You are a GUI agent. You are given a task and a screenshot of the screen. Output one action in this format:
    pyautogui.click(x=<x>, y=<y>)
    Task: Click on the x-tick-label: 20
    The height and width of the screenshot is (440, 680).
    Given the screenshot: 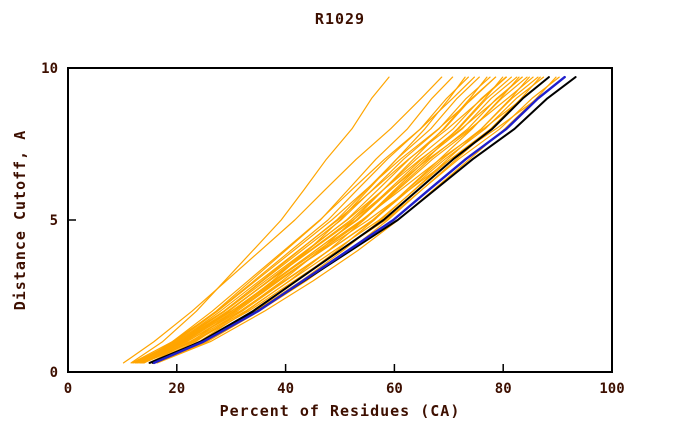 What is the action you would take?
    pyautogui.click(x=176, y=389)
    